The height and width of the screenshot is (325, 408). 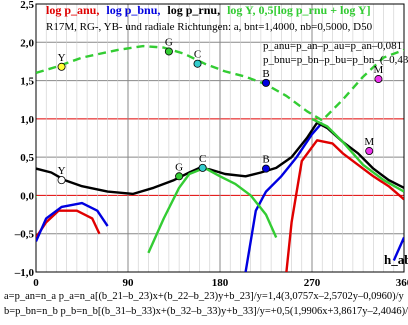 What do you see at coordinates (299, 10) in the screenshot?
I see `legend-y: log Y, 0,5[log p_rnu + log Y]` at bounding box center [299, 10].